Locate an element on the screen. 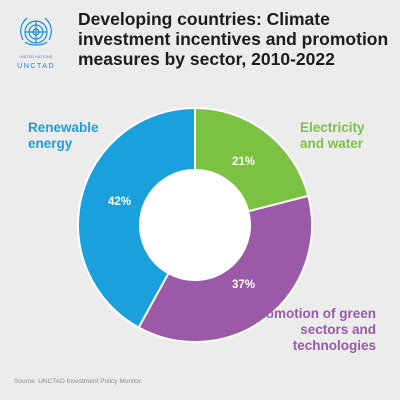  label-electricity-water: Electricity and water is located at coordinates (332, 135).